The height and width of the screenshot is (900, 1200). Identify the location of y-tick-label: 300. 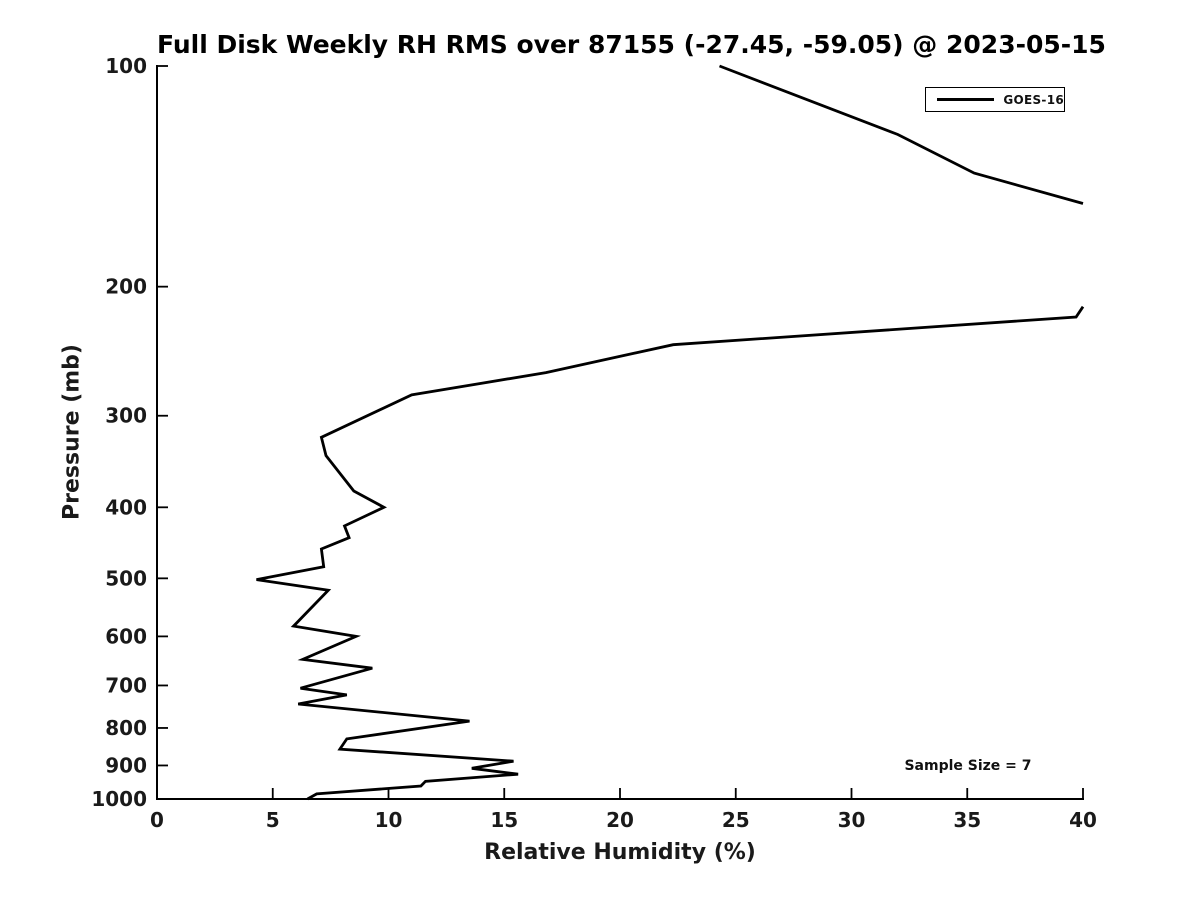
(126, 416).